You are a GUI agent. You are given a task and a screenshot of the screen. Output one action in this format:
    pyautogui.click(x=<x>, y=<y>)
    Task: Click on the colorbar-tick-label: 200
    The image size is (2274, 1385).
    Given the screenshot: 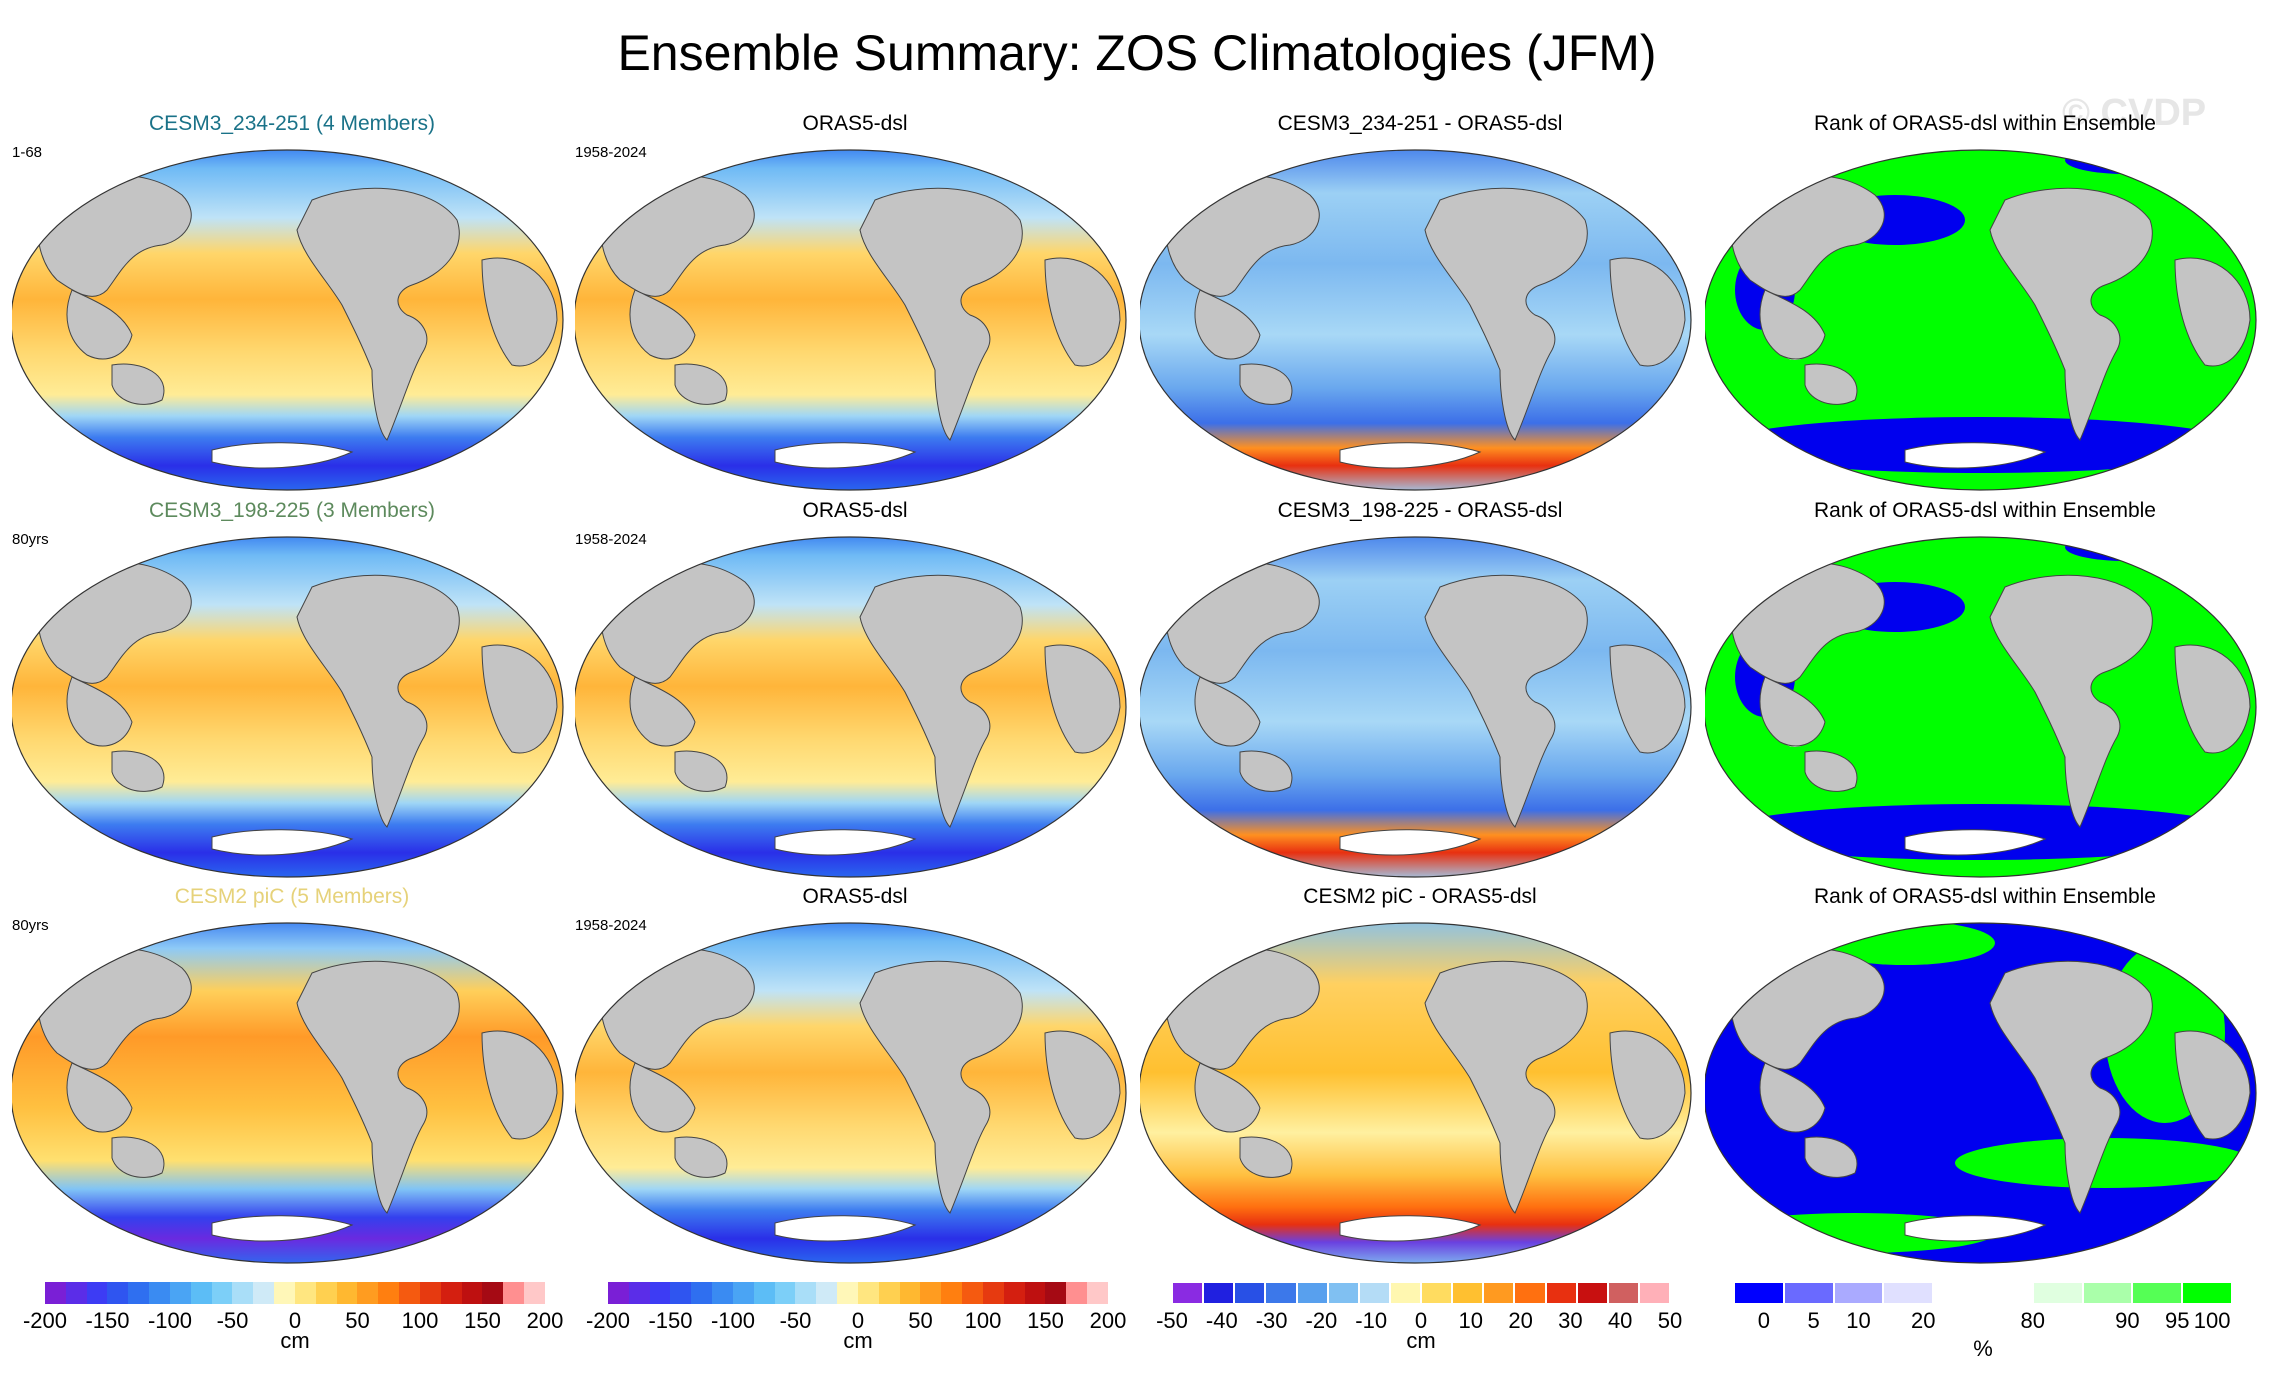 What is the action you would take?
    pyautogui.click(x=1108, y=1320)
    